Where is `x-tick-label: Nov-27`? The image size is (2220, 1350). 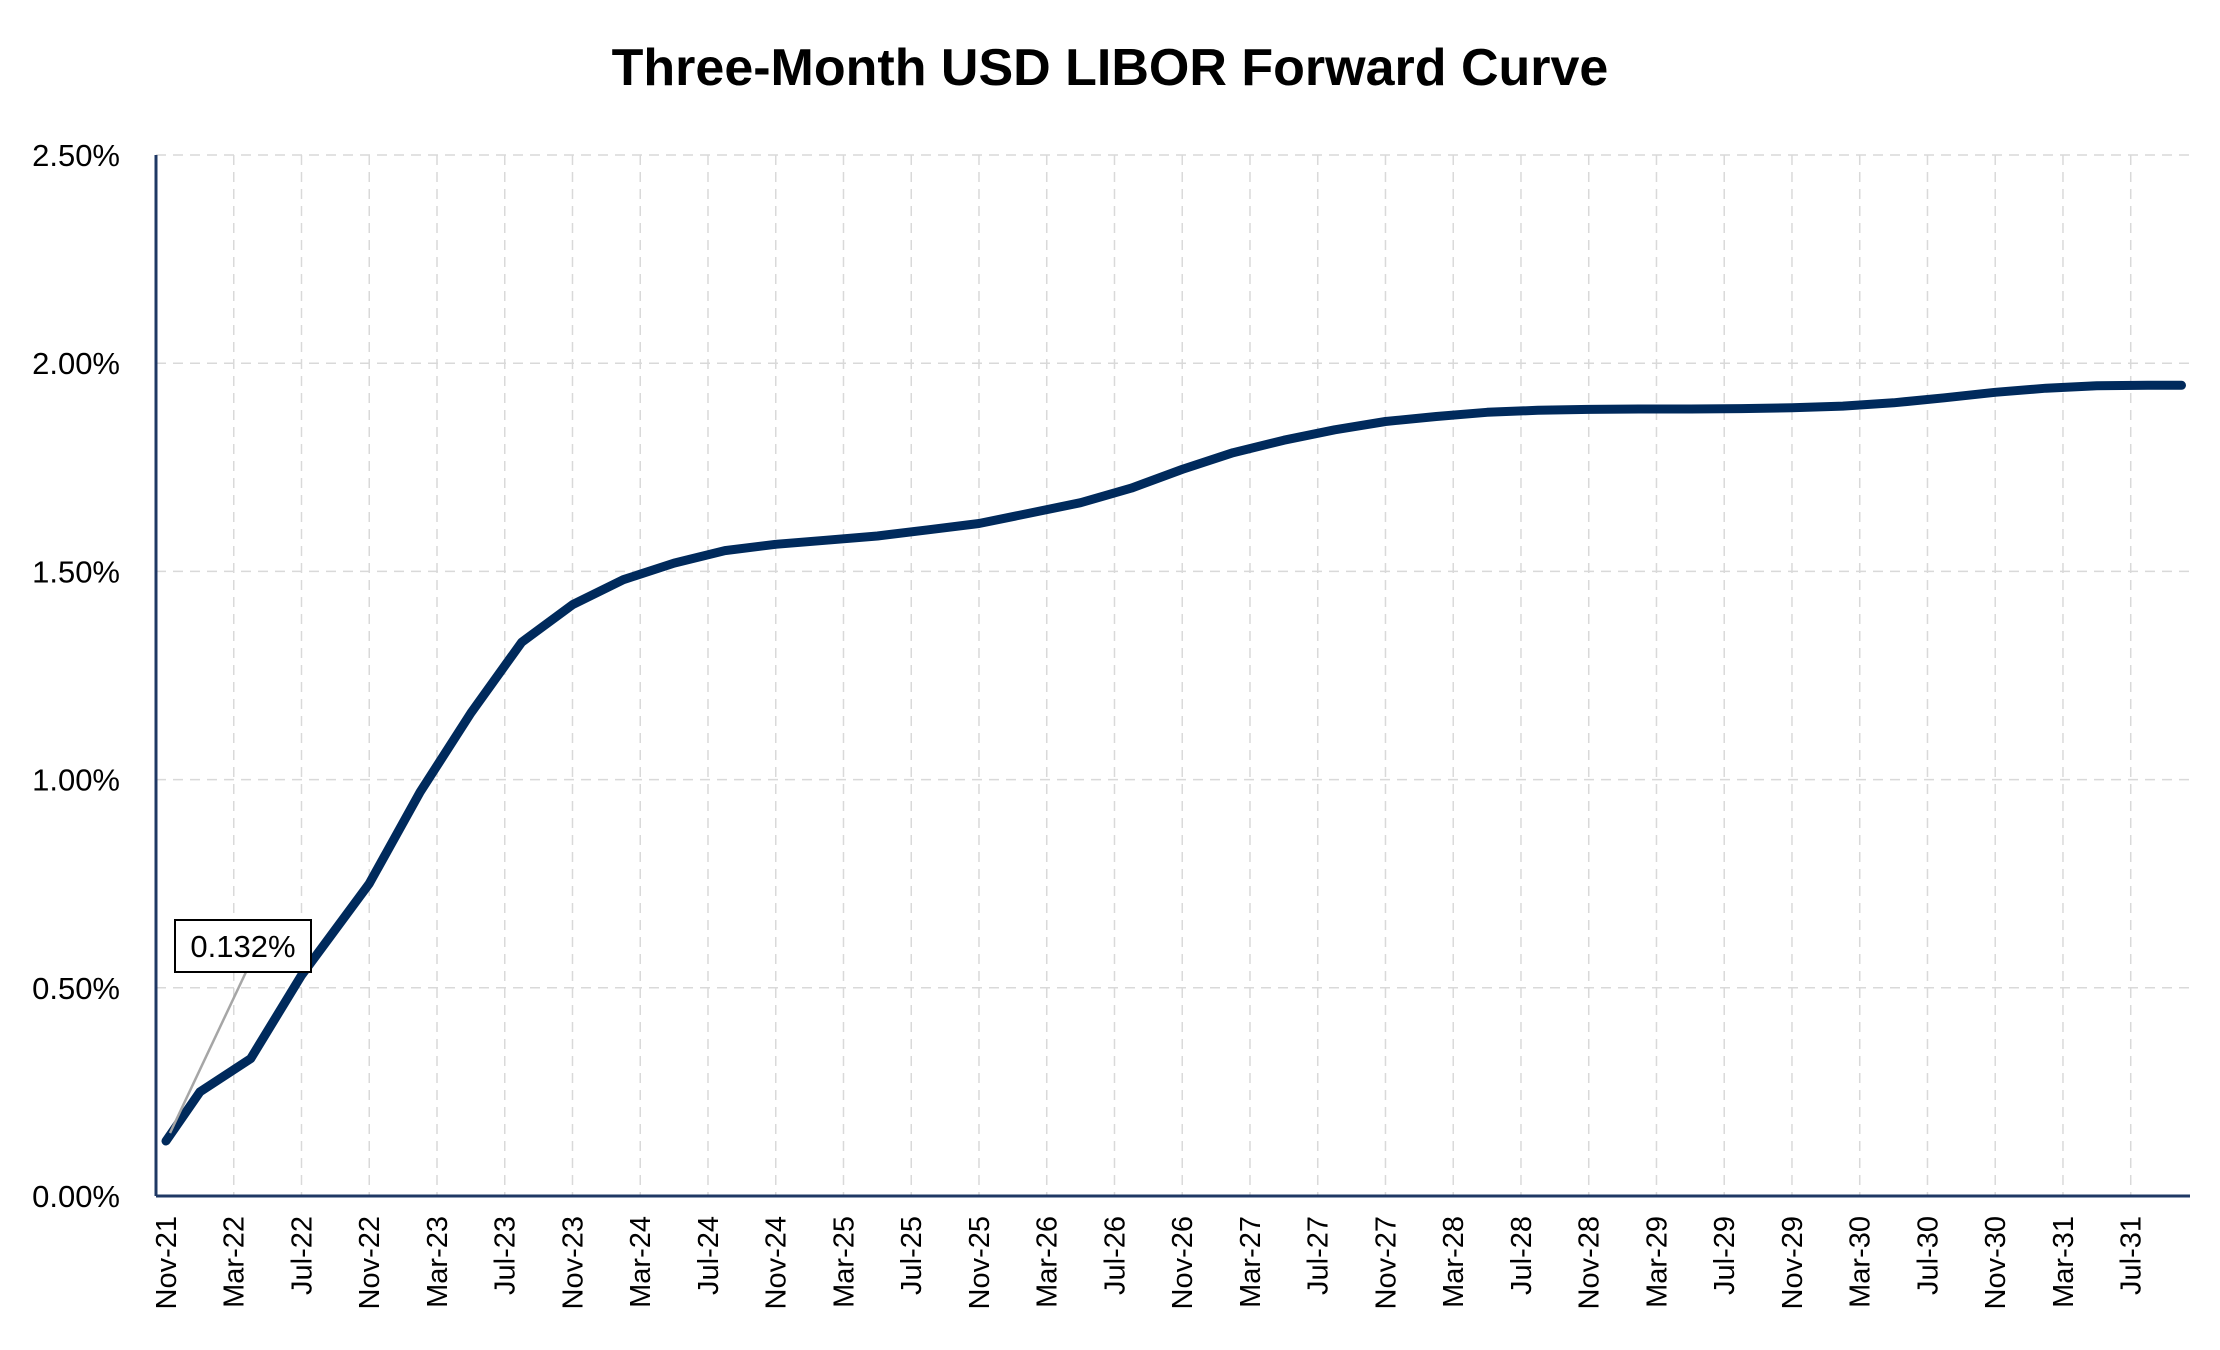
x-tick-label: Nov-27 is located at coordinates (1386, 1263).